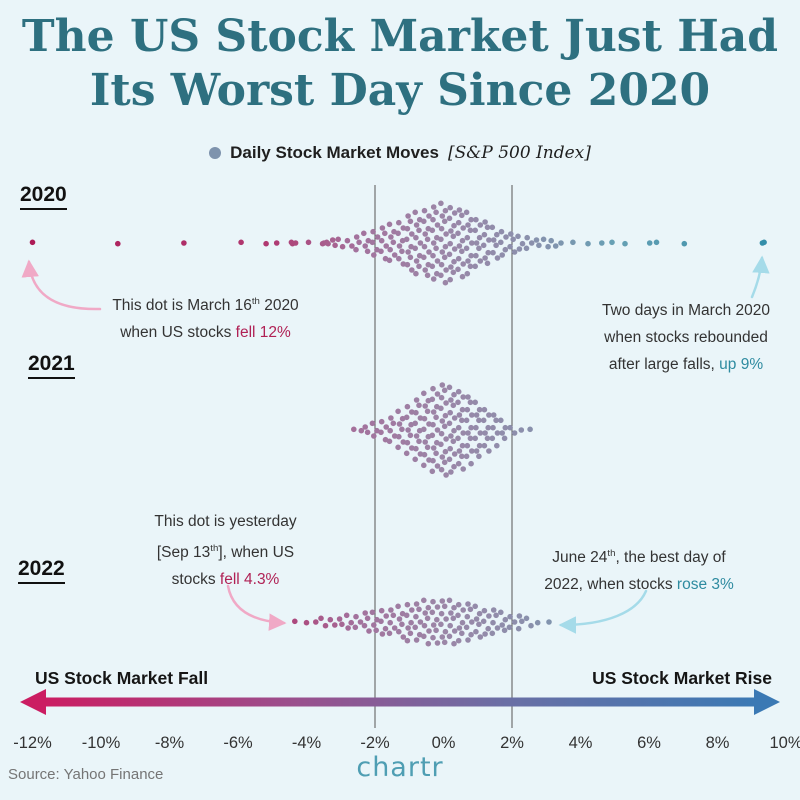  What do you see at coordinates (375, 743) in the screenshot?
I see `axis-tick-label: -2%` at bounding box center [375, 743].